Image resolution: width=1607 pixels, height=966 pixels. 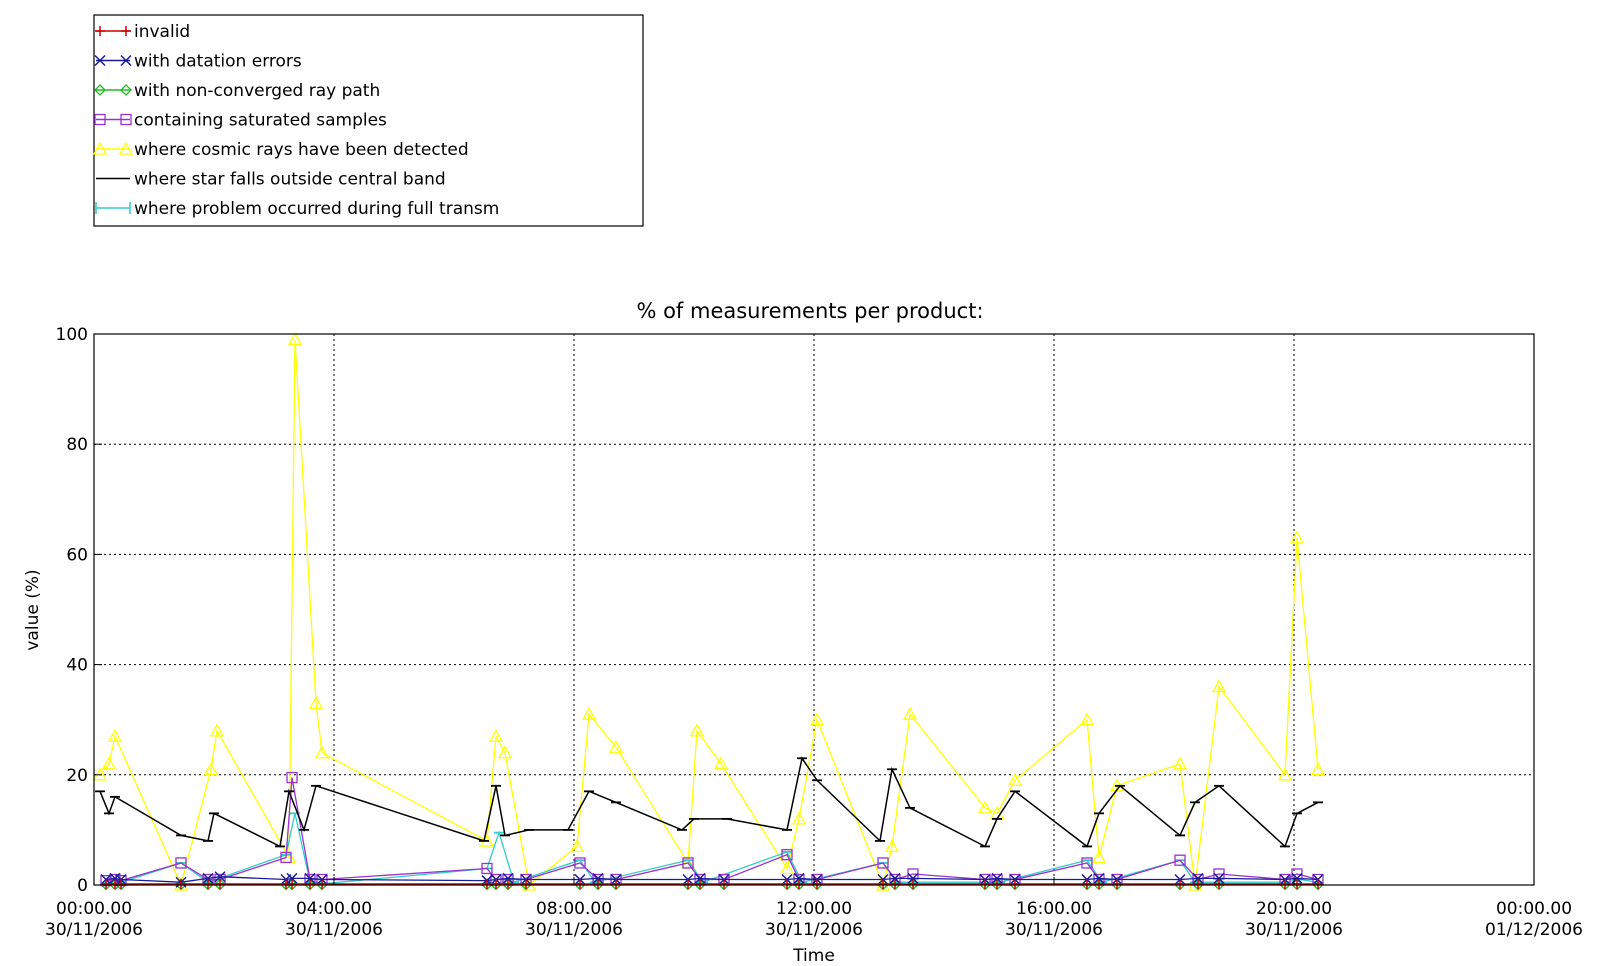 What do you see at coordinates (1534, 909) in the screenshot?
I see `x-tick-label-time: 00:00.00` at bounding box center [1534, 909].